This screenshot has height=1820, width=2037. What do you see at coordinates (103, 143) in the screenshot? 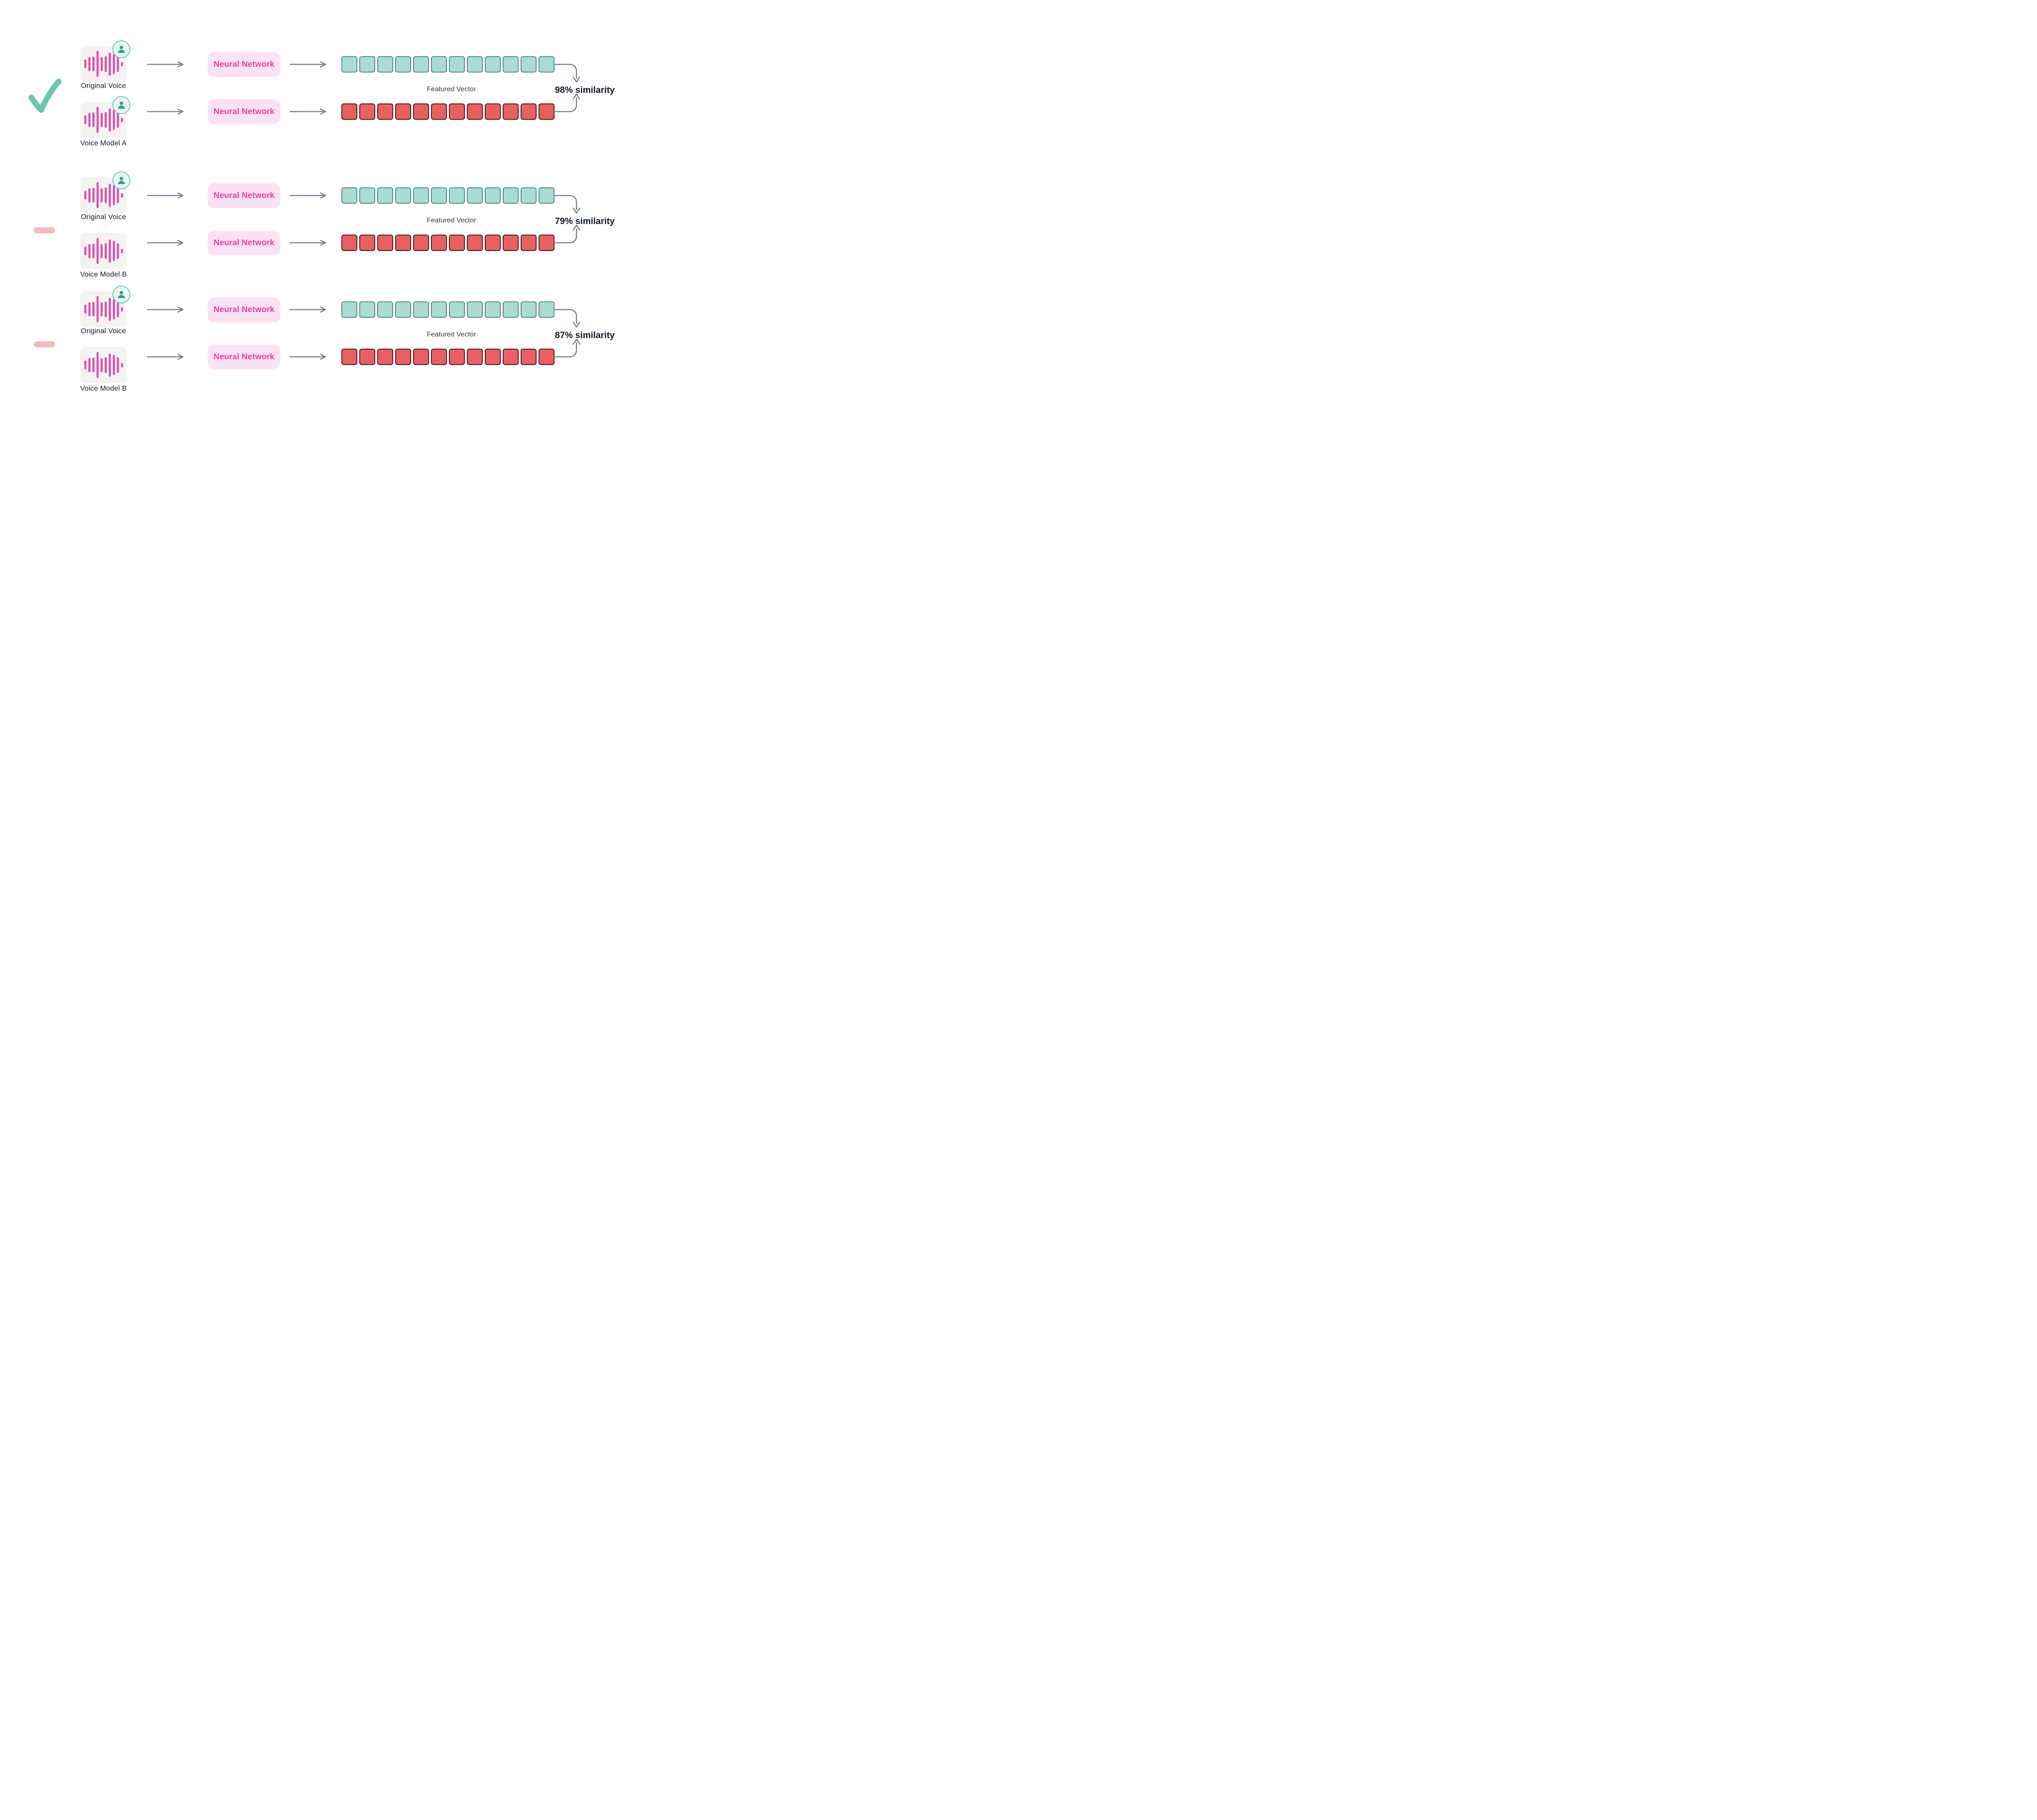
I see `model-voice-label: Voice Model A` at bounding box center [103, 143].